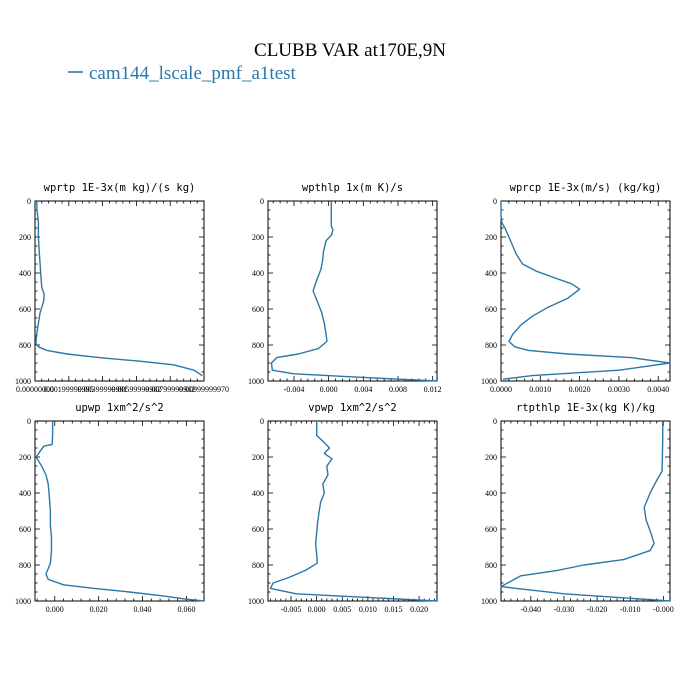 The height and width of the screenshot is (700, 700). What do you see at coordinates (186, 609) in the screenshot?
I see `x-tick-label: 0.060` at bounding box center [186, 609].